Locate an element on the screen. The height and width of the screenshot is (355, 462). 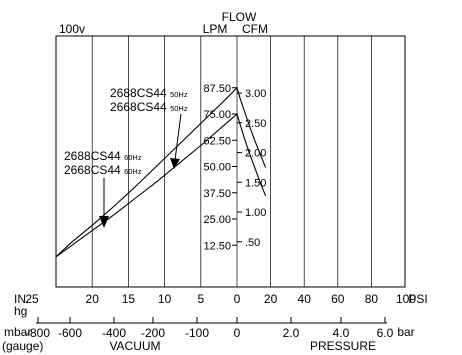
mbar-tick-label: 0 is located at coordinates (237, 333).